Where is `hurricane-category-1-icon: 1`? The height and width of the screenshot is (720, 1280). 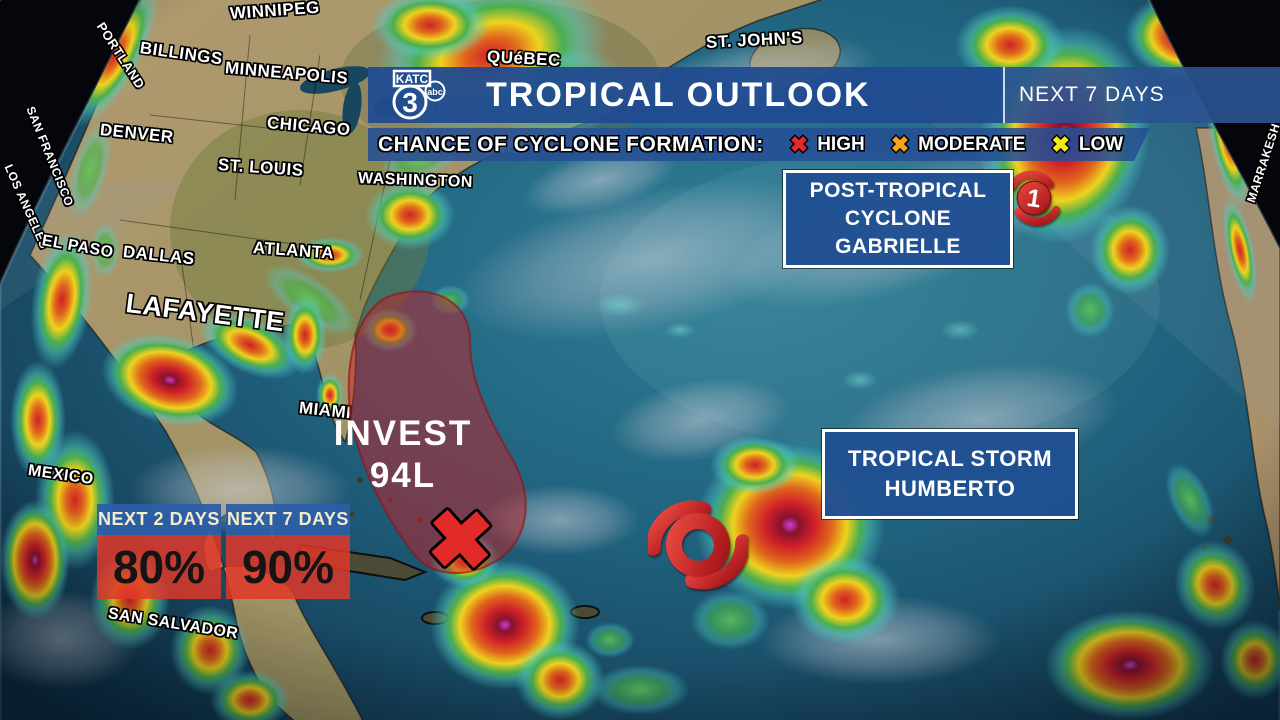 hurricane-category-1-icon: 1 is located at coordinates (1034, 198).